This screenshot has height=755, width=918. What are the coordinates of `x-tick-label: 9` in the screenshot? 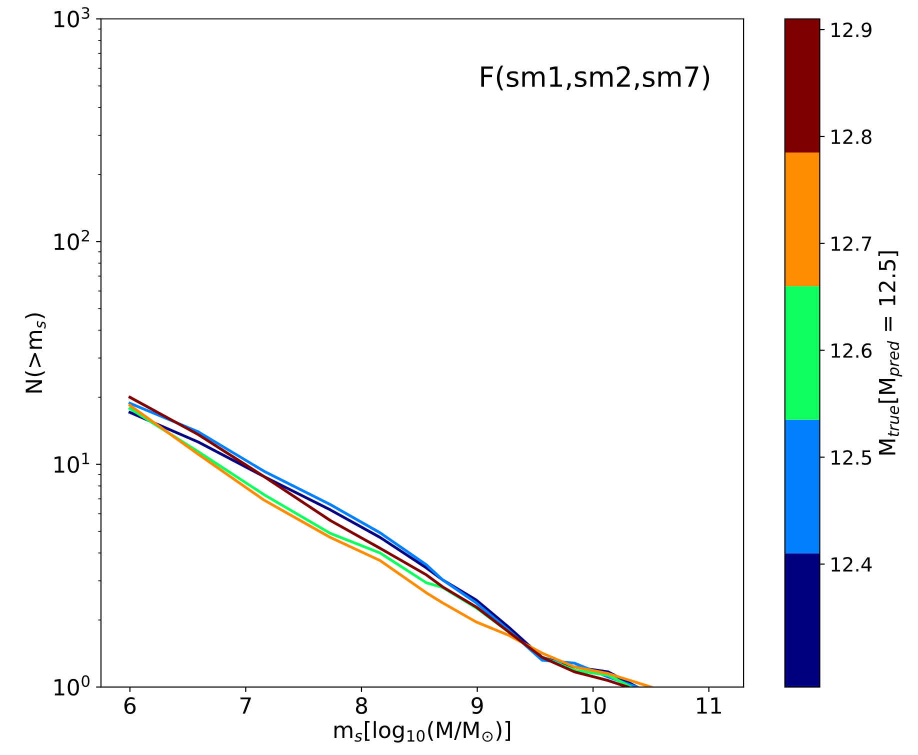 It's located at (477, 705).